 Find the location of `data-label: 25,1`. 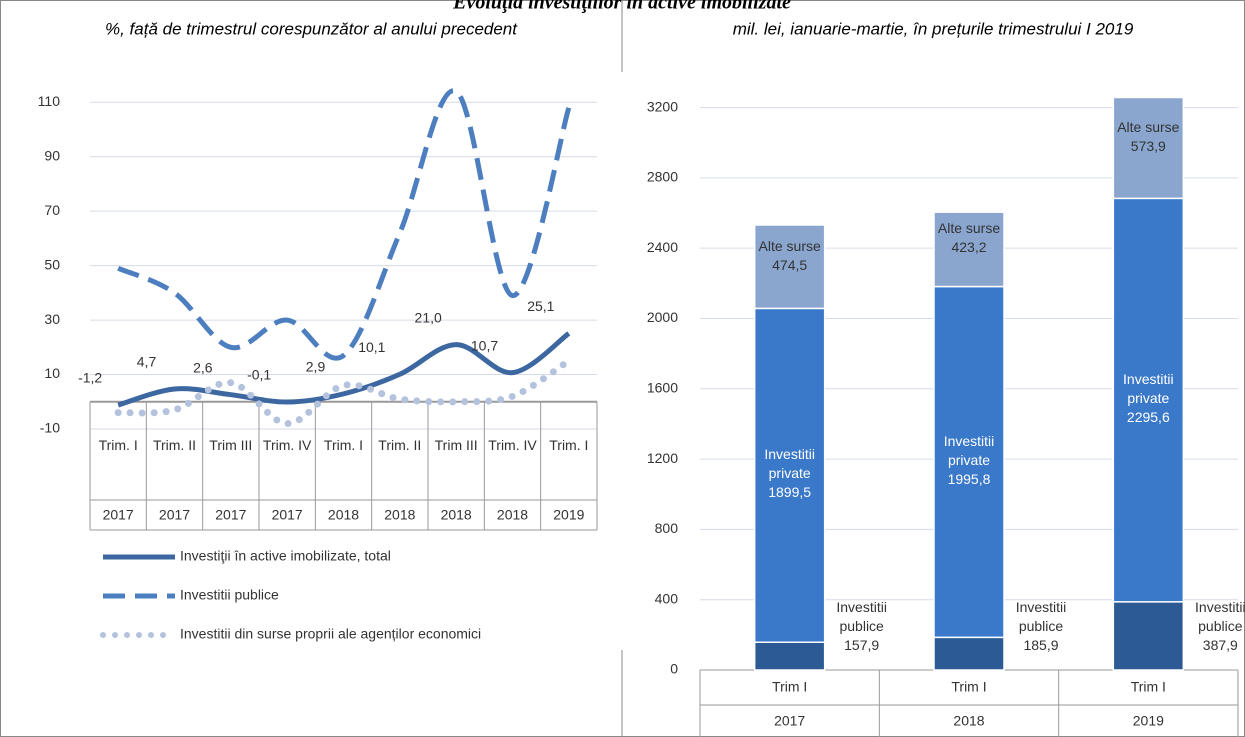

data-label: 25,1 is located at coordinates (540, 306).